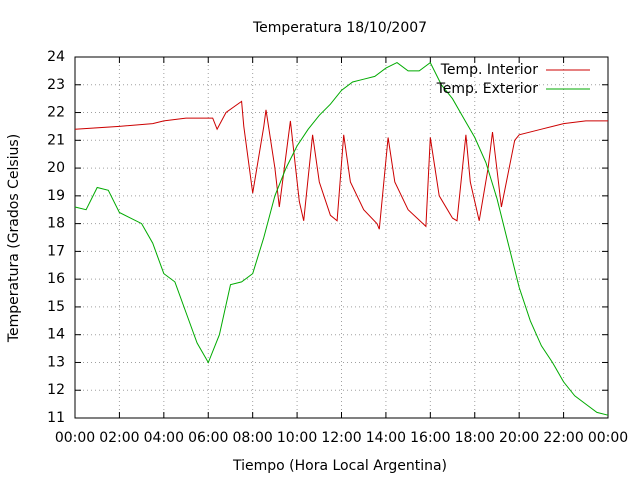 This screenshot has height=480, width=640. What do you see at coordinates (430, 438) in the screenshot?
I see `x-tick-label: 16:00` at bounding box center [430, 438].